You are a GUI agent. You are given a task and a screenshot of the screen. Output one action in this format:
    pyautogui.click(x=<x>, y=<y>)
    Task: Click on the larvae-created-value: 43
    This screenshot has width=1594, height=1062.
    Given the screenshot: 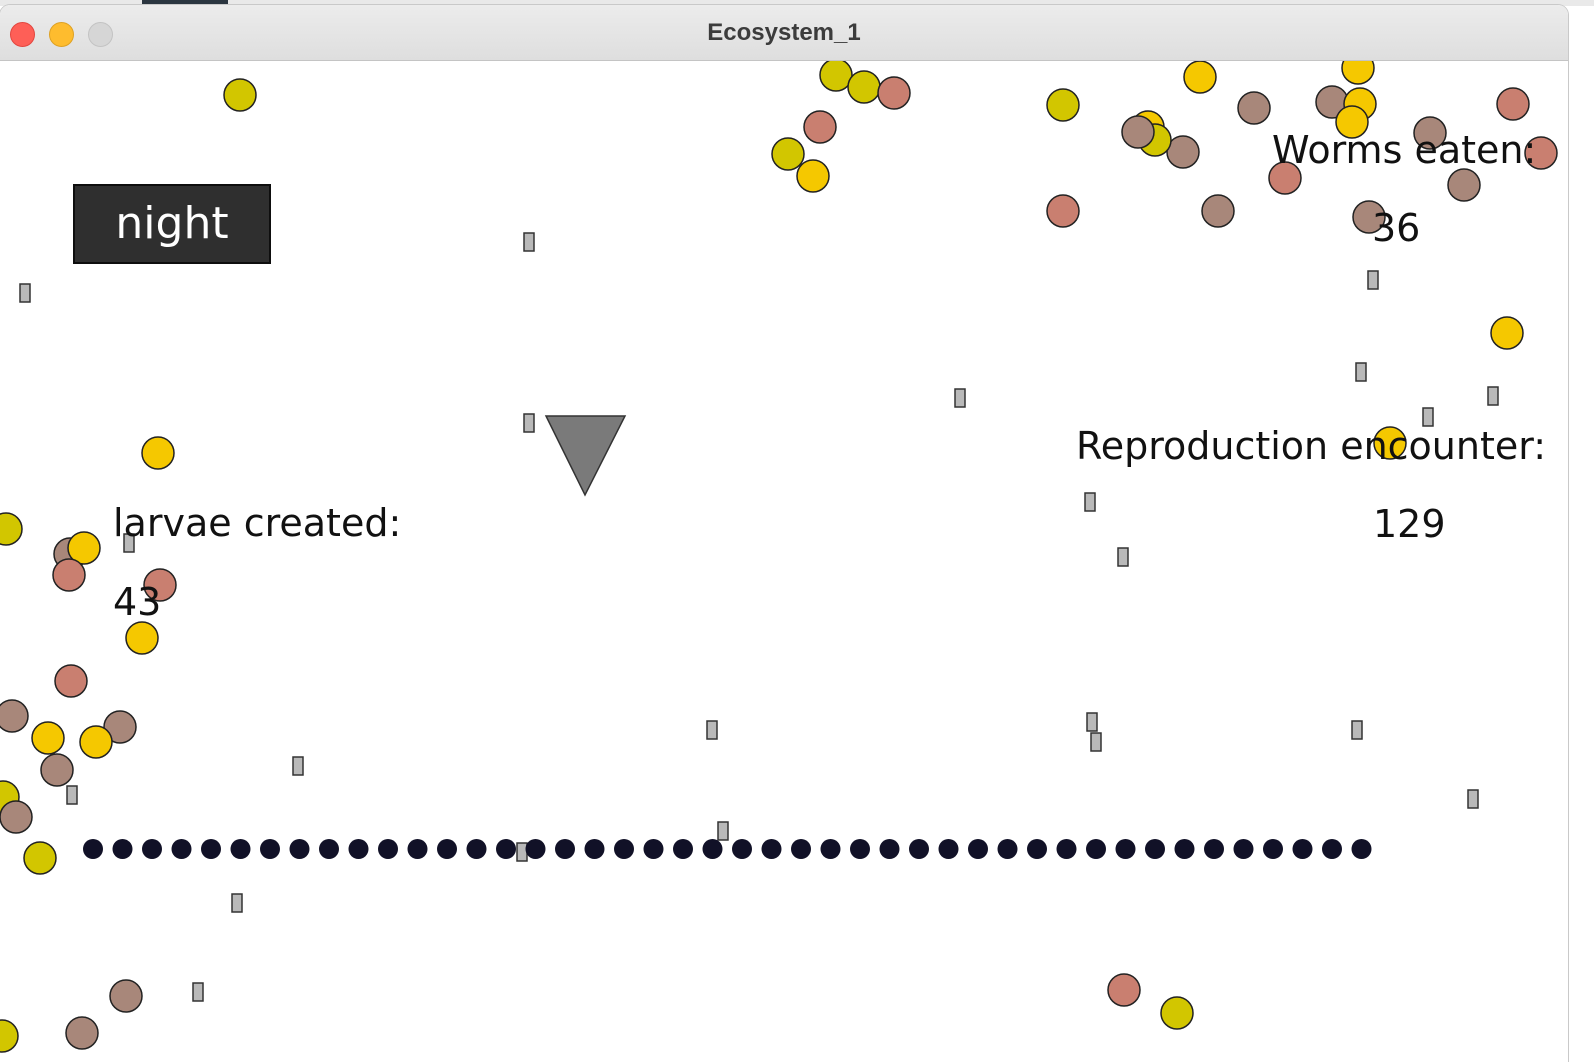 What is the action you would take?
    pyautogui.click(x=137, y=602)
    